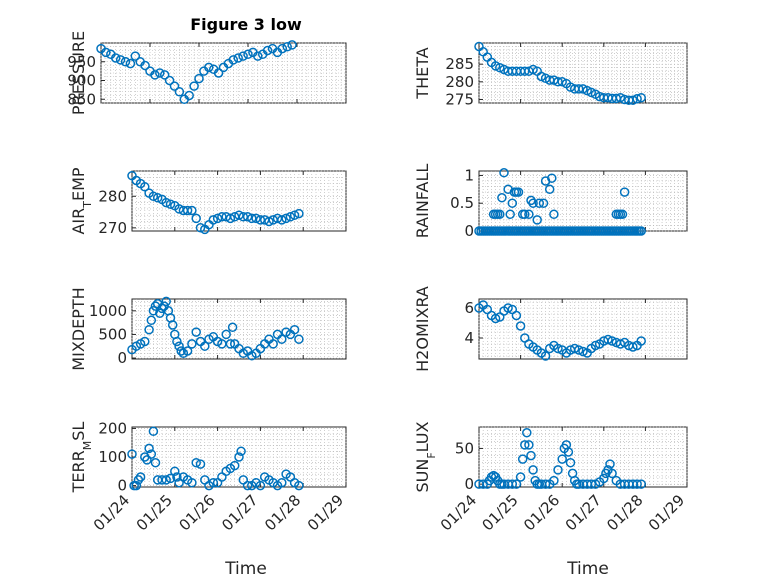  I want to click on y-tick-label: 285, so click(459, 64).